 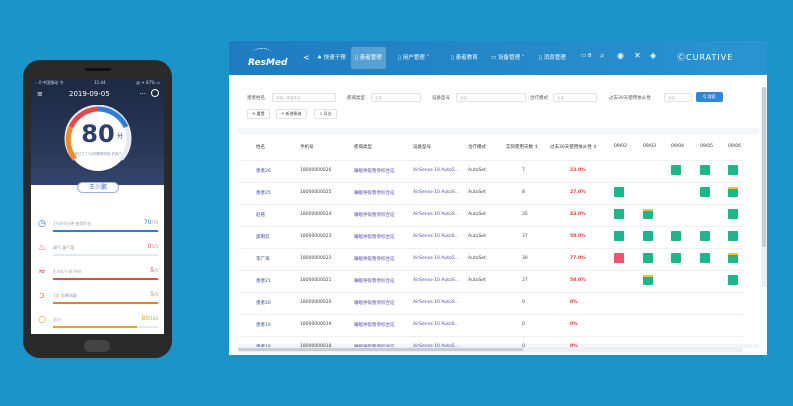 What do you see at coordinates (578, 236) in the screenshot?
I see `cell-pct: 50.0%` at bounding box center [578, 236].